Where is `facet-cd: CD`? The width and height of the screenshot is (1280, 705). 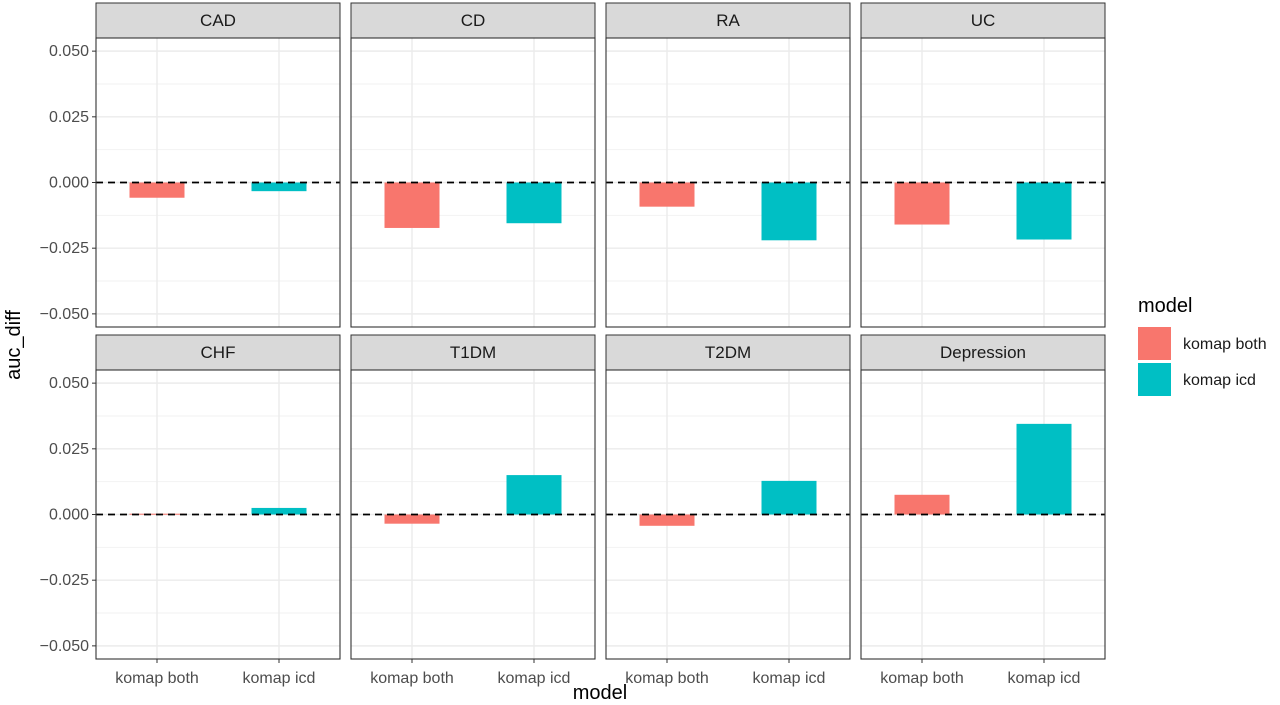
facet-cd: CD is located at coordinates (473, 165).